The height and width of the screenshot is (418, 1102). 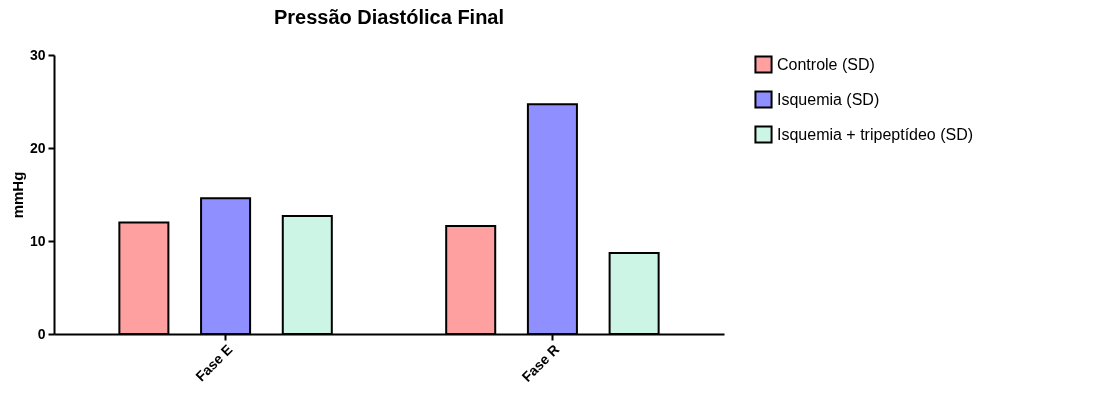 I want to click on y-axis-title: mmHg, so click(x=17, y=195).